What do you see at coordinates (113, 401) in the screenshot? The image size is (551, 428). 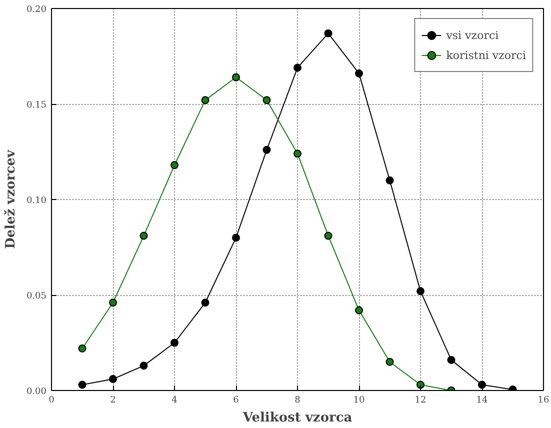 I see `x-tick-label: 2` at bounding box center [113, 401].